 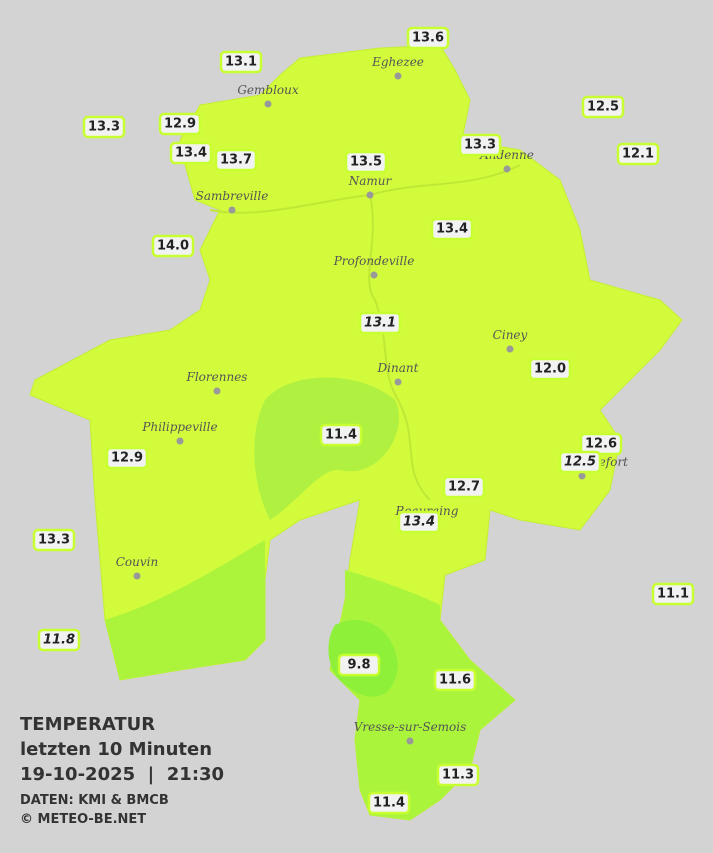 I want to click on station-value: 12.6, so click(x=601, y=444).